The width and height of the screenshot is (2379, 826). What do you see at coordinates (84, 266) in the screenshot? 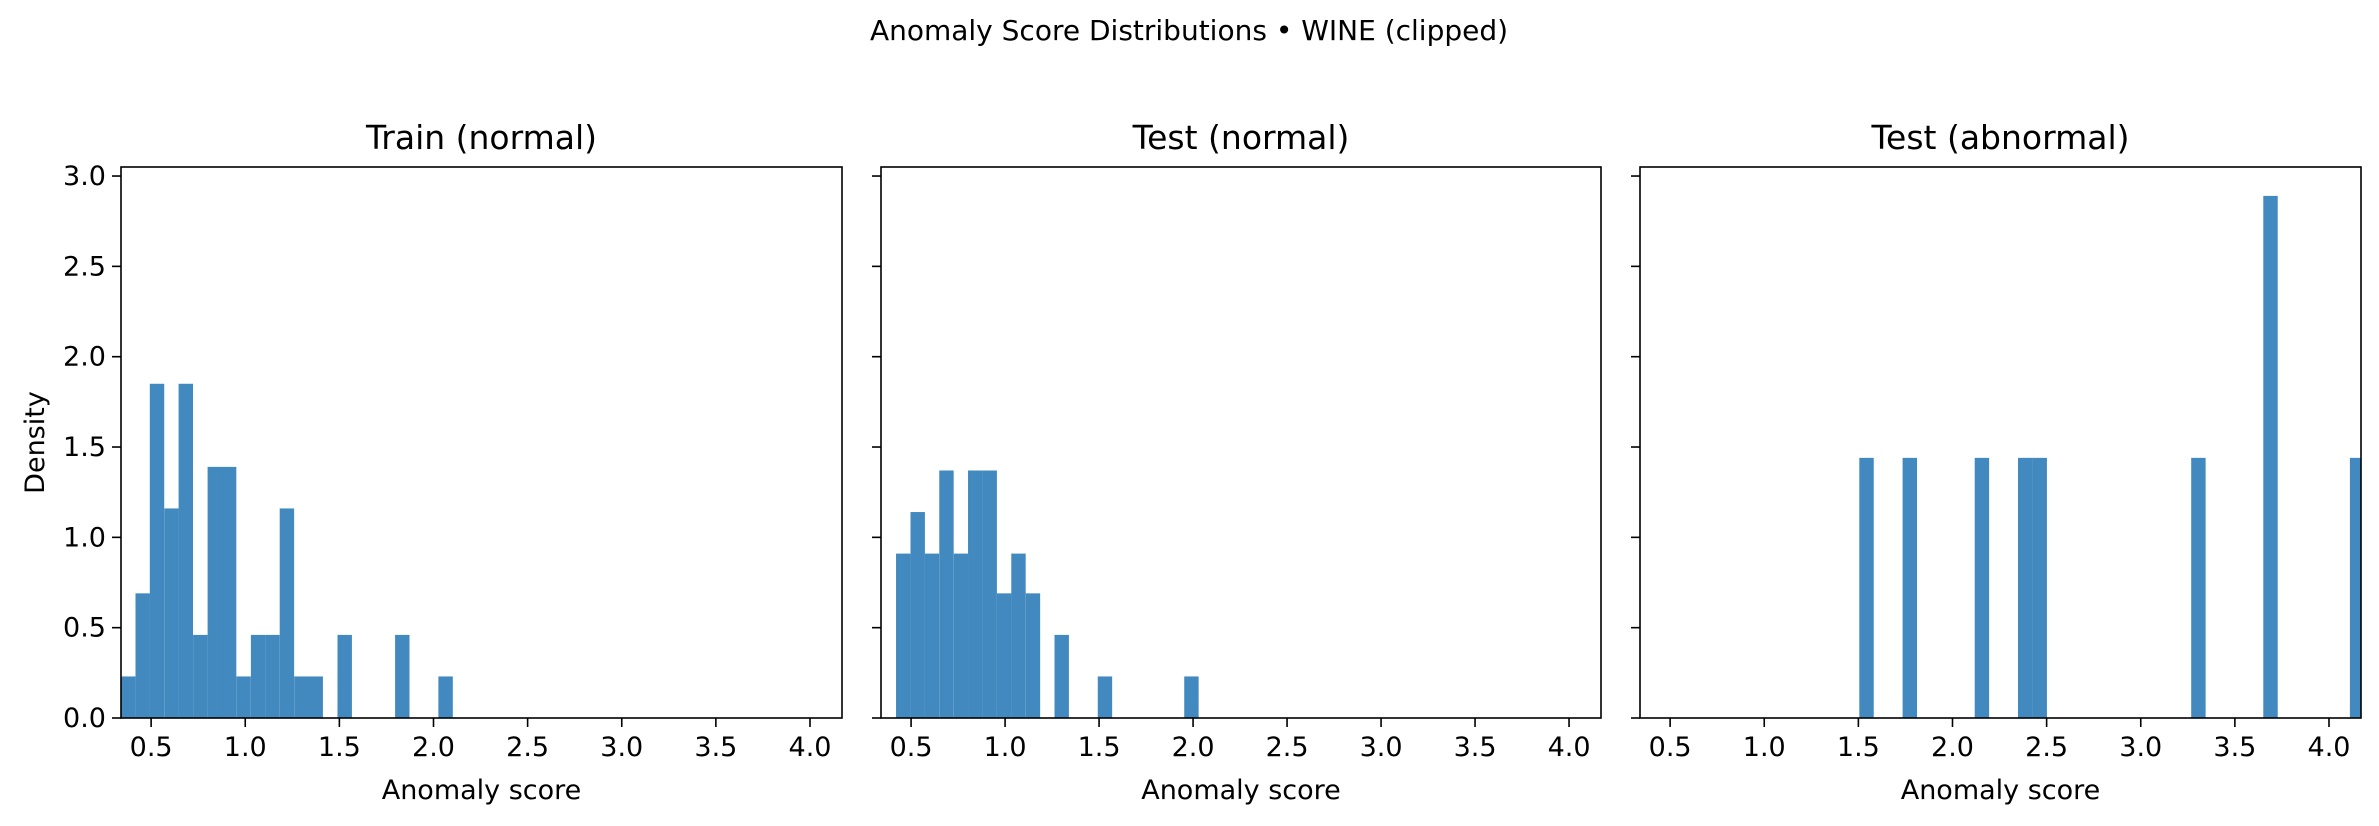
I see `y-tick-label: 2.5` at bounding box center [84, 266].